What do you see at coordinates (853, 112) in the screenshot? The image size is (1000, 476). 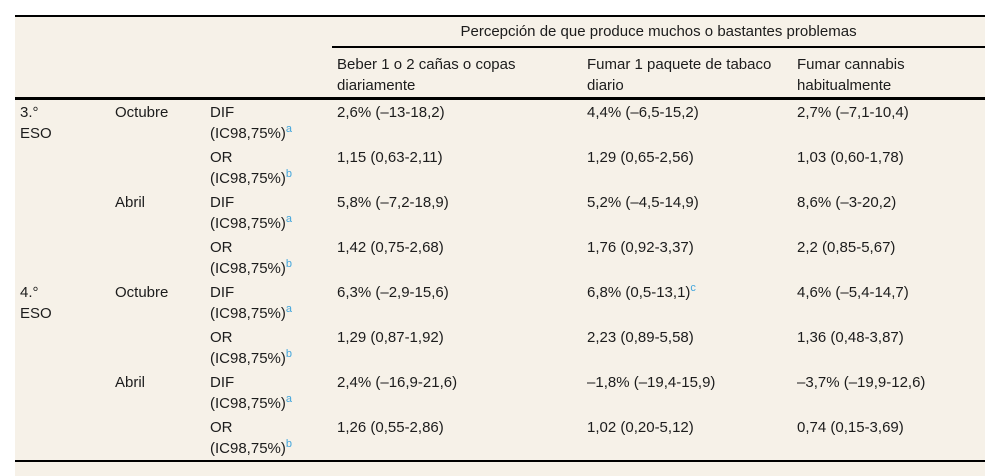 I see `value-cell: 2,7% (–7,1-10,4)` at bounding box center [853, 112].